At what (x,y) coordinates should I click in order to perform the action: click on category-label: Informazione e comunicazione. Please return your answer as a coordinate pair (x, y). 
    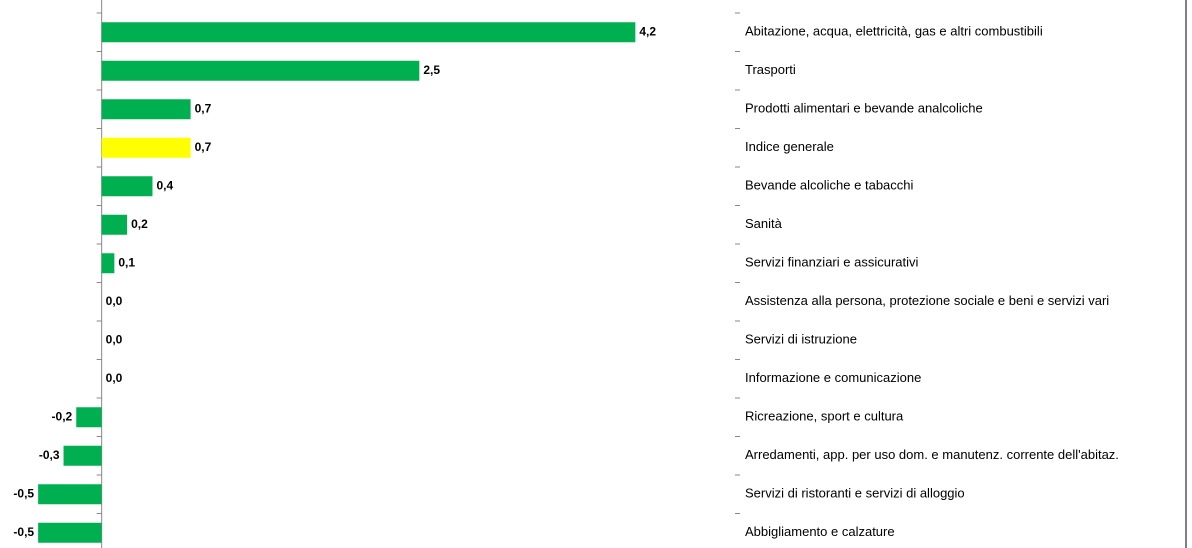
    Looking at the image, I should click on (833, 377).